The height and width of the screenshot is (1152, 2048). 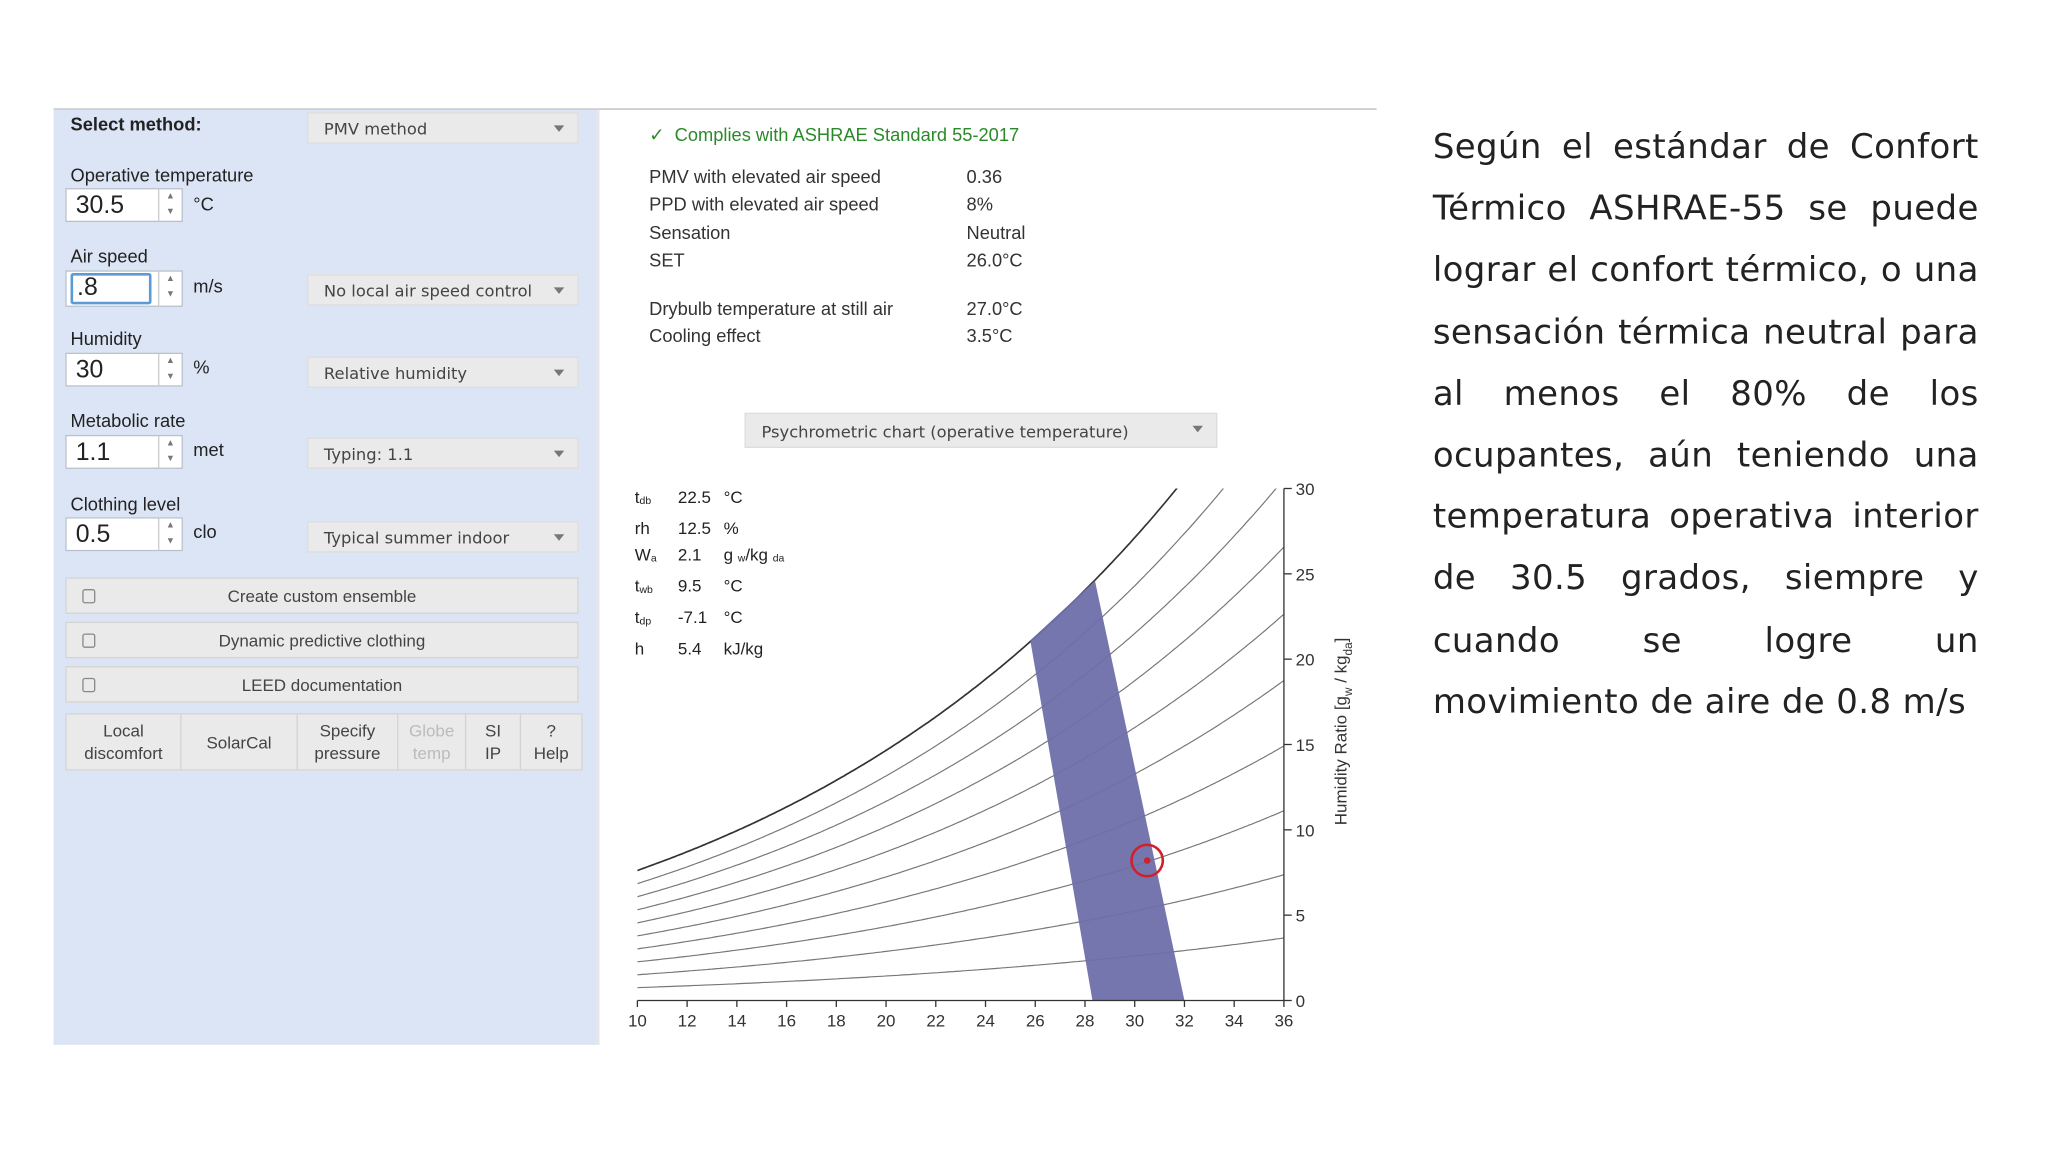 I want to click on input-unit: %, so click(x=201, y=367).